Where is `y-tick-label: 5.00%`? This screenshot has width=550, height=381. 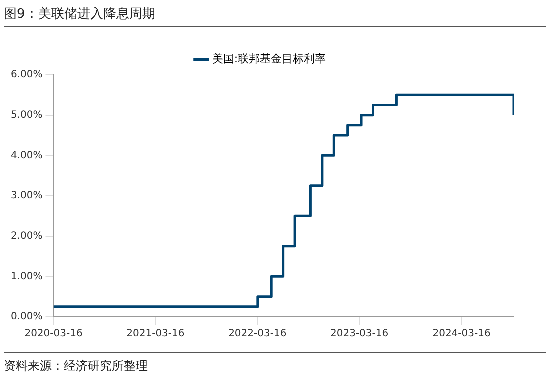
y-tick-label: 5.00% is located at coordinates (26, 115).